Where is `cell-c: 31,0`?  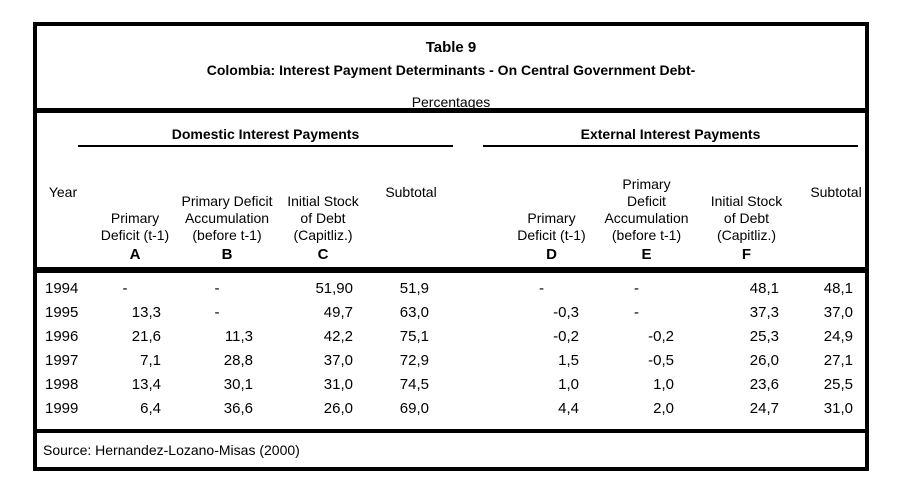 cell-c: 31,0 is located at coordinates (338, 384).